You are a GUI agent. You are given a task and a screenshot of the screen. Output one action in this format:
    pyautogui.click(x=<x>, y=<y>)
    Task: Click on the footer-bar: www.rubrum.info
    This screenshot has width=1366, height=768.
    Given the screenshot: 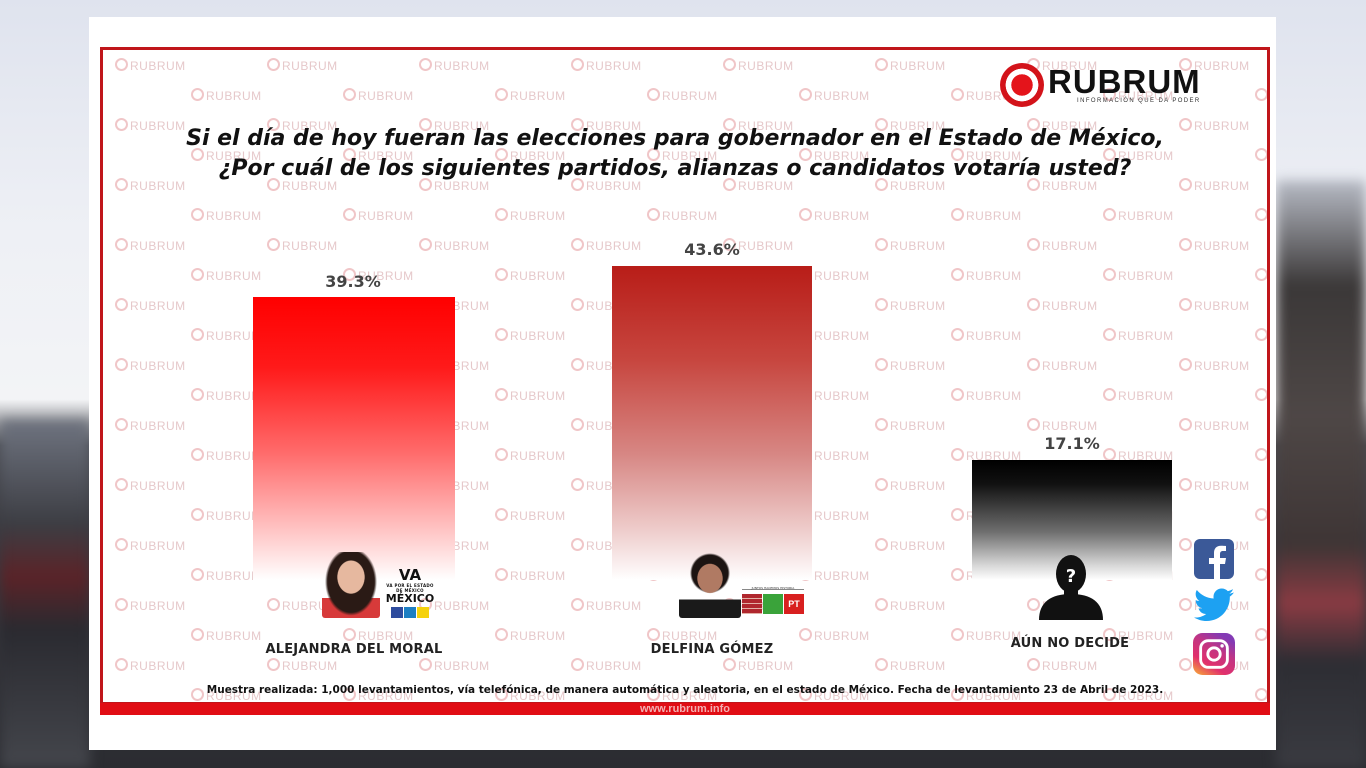 What is the action you would take?
    pyautogui.click(x=685, y=708)
    